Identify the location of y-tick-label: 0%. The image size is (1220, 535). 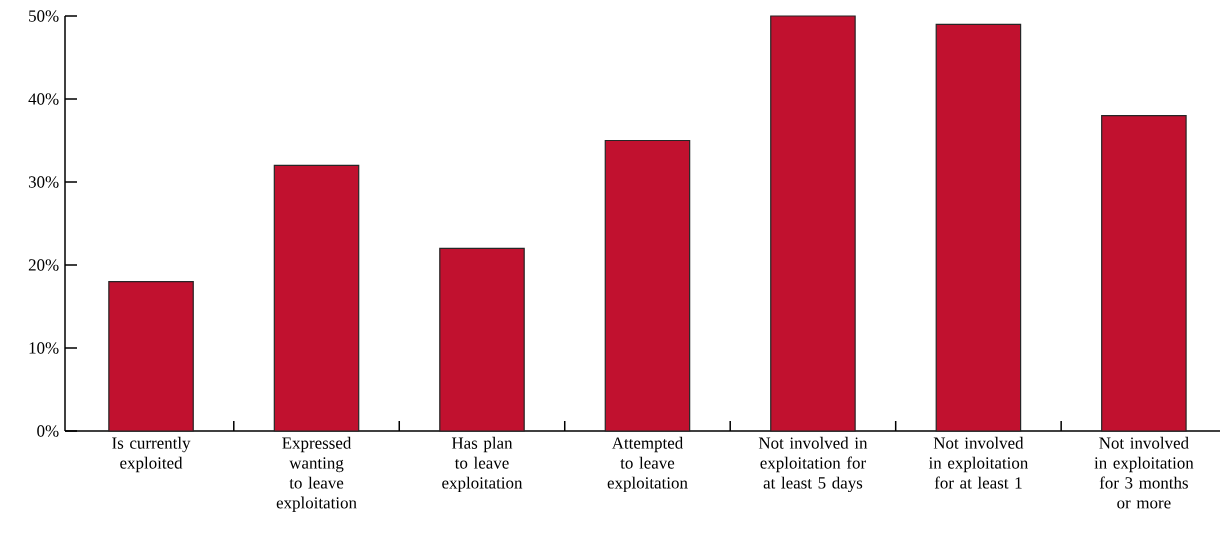
(48, 431).